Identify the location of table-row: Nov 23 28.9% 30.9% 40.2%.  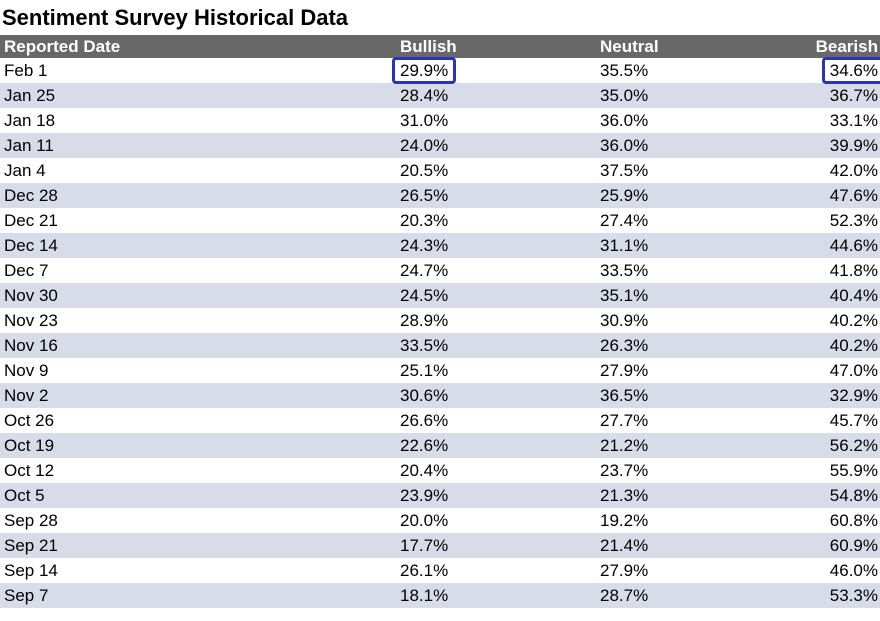
(440, 320).